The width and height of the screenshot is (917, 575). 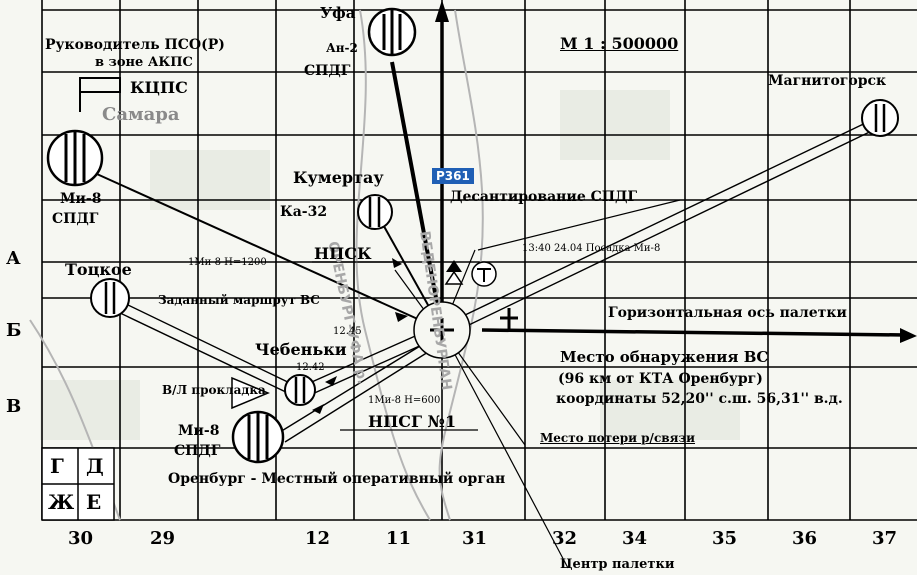 I want to click on grid-key-d: Д, so click(x=95, y=466).